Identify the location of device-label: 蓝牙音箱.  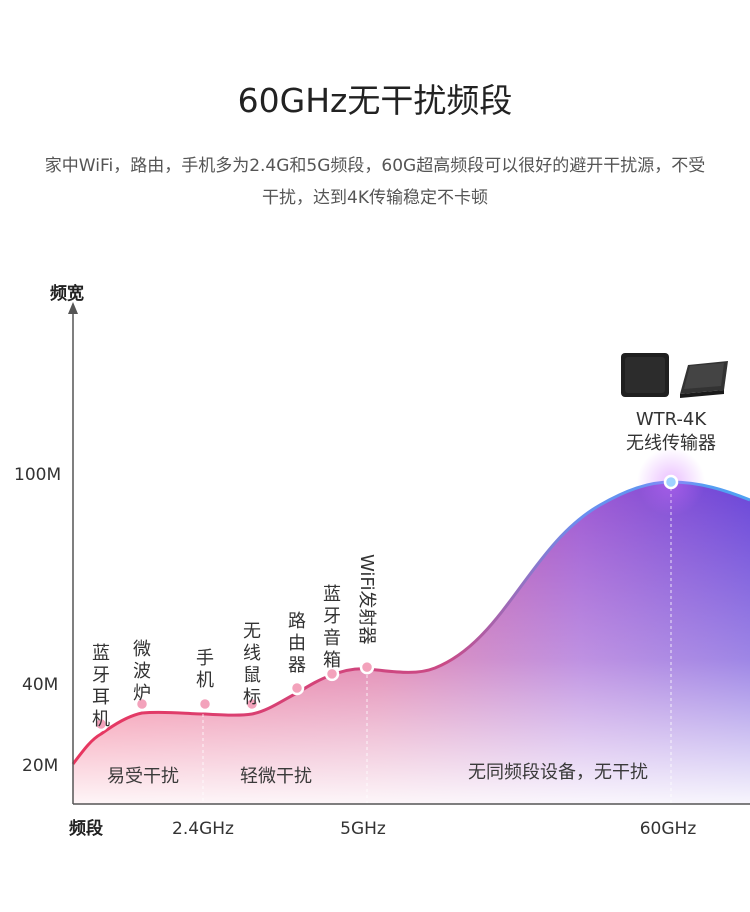
(332, 627).